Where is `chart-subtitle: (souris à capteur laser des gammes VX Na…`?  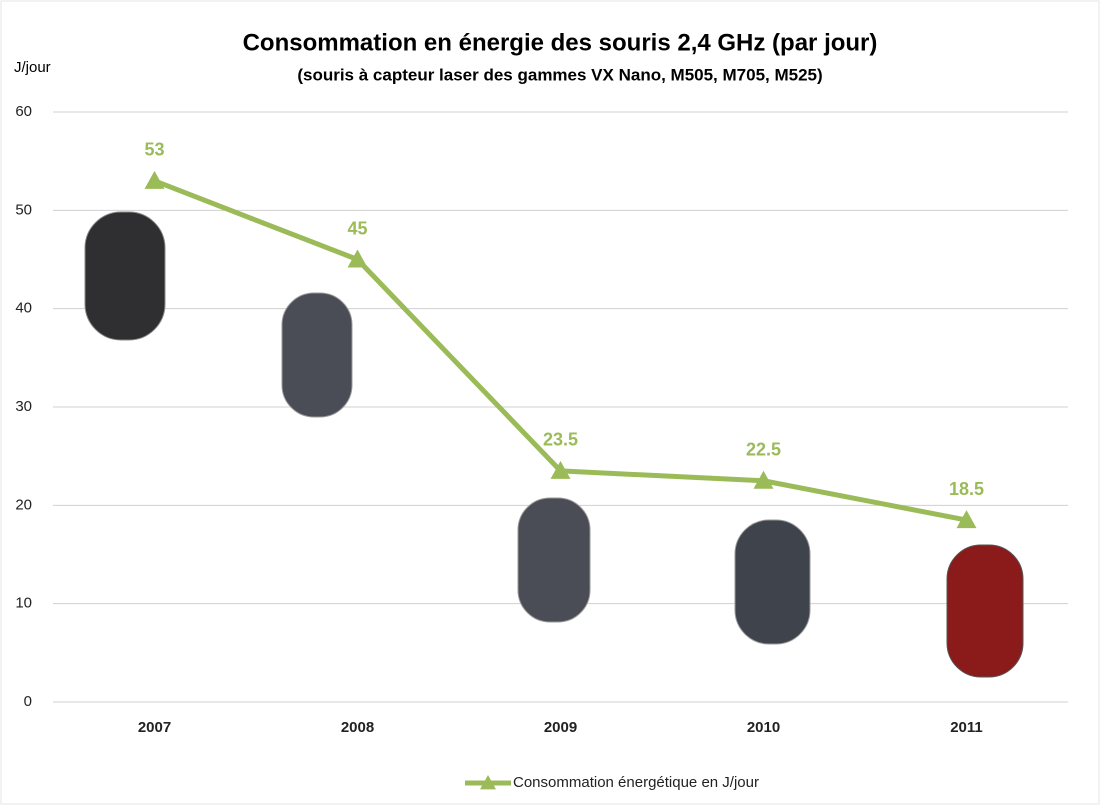
chart-subtitle: (souris à capteur laser des gammes VX Na… is located at coordinates (559, 74).